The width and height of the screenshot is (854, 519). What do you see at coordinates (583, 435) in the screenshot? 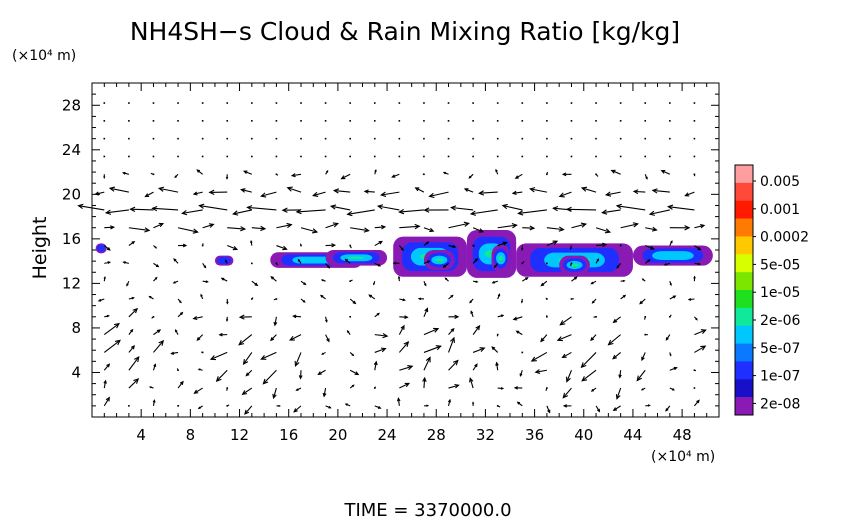
I see `x-tick-label: 40` at bounding box center [583, 435].